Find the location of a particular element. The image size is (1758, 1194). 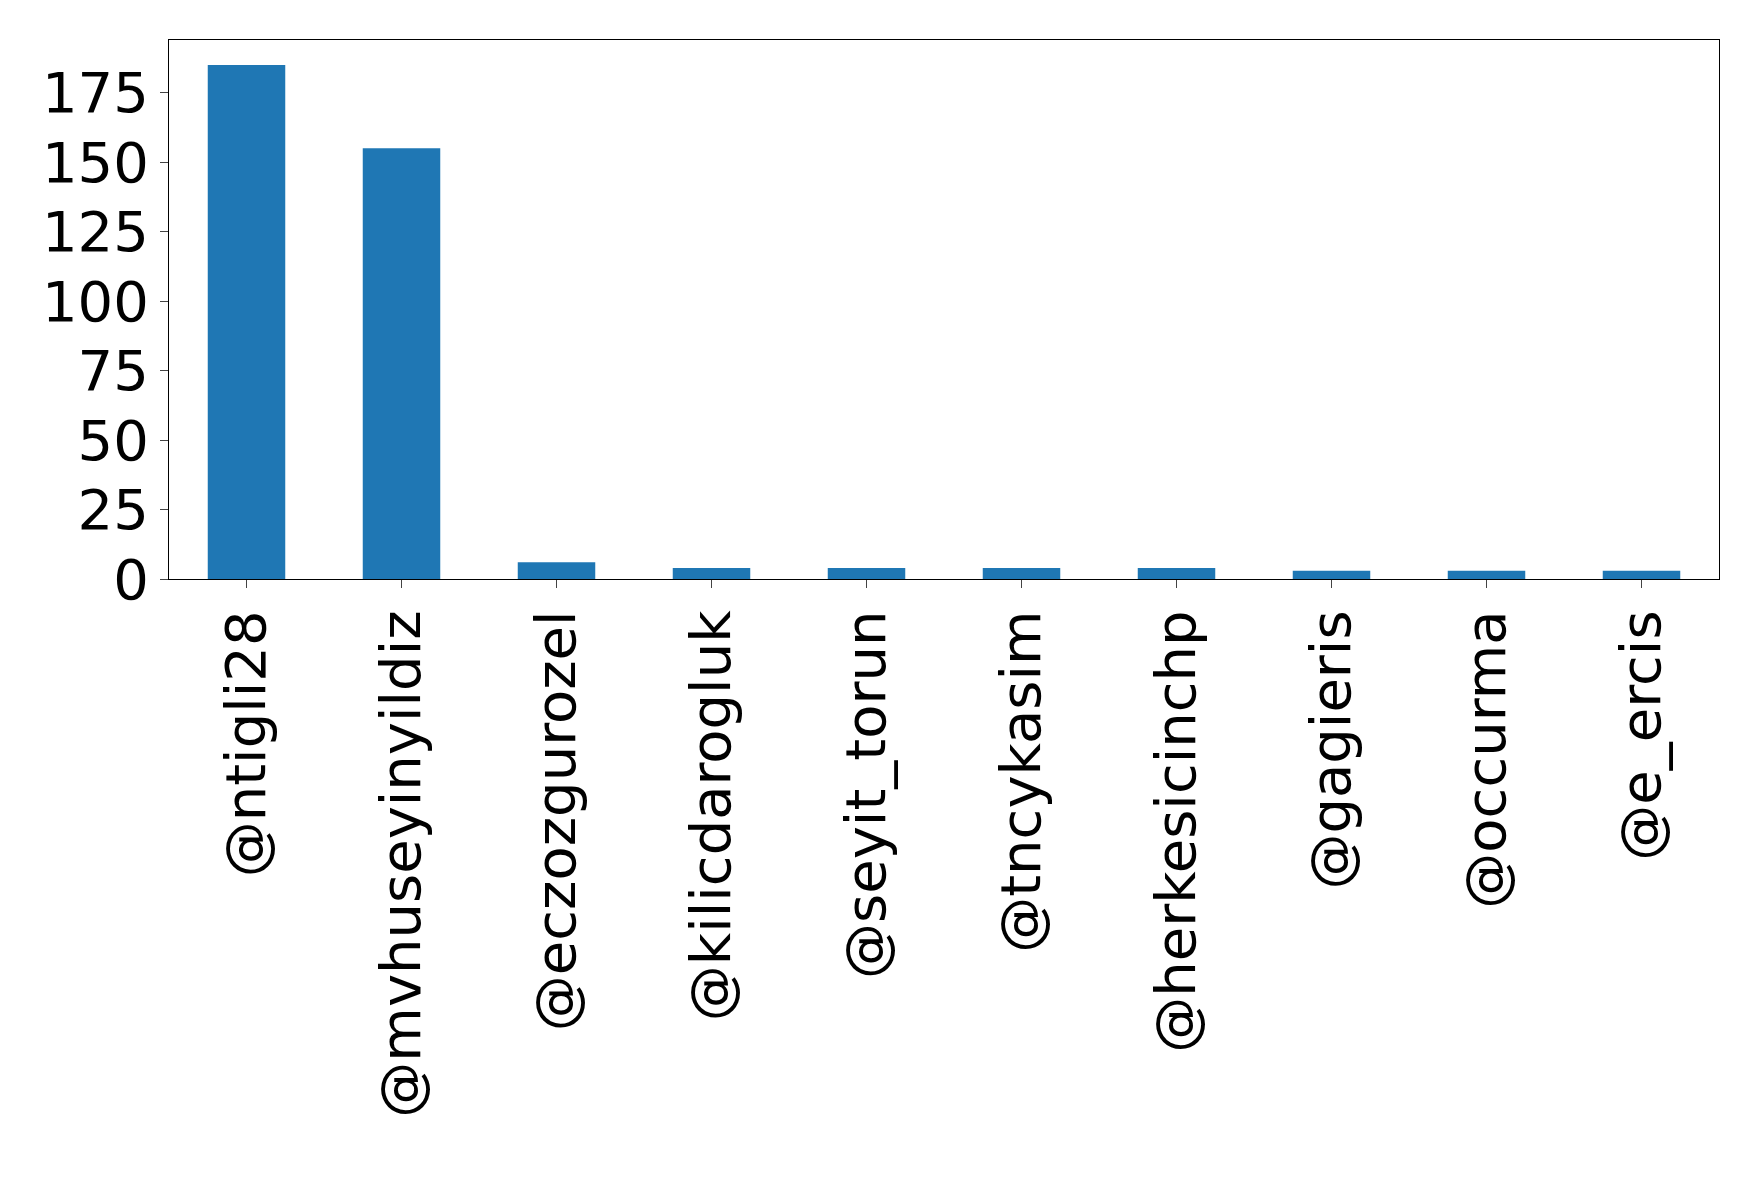

y-tick-label: 75 is located at coordinates (113, 371).